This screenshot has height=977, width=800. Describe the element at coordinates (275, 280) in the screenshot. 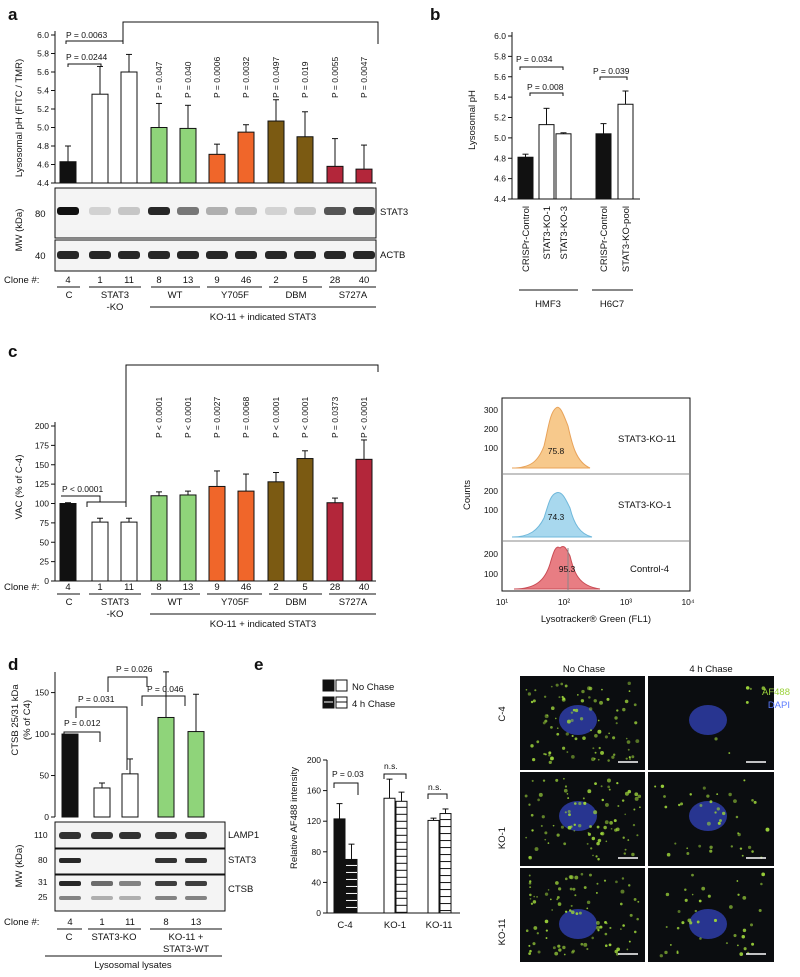

I see `panel-a-clone: 2` at that location.